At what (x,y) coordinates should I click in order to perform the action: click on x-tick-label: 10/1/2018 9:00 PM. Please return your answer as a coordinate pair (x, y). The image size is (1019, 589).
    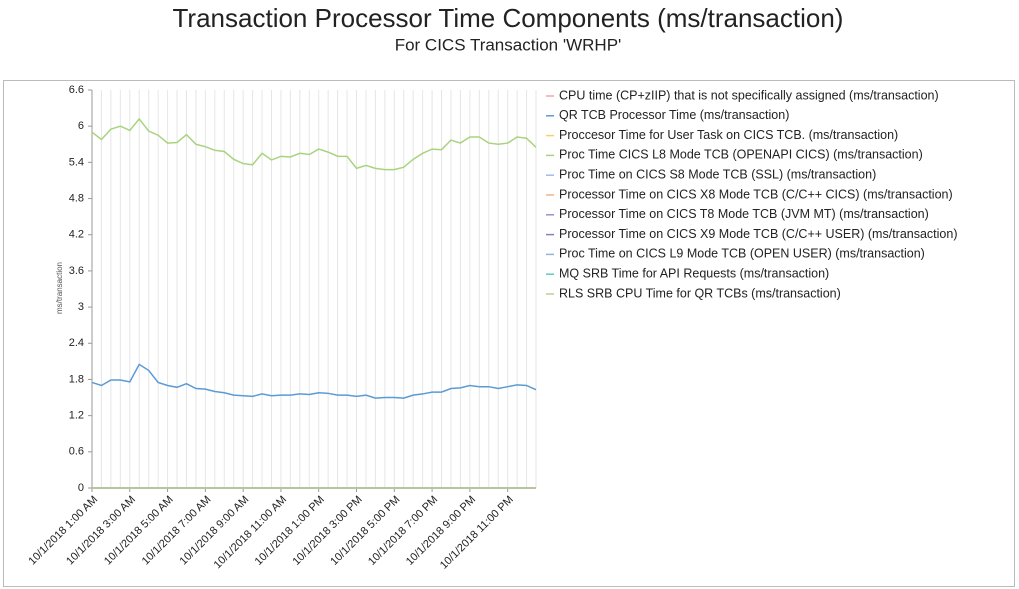
    Looking at the image, I should click on (441, 531).